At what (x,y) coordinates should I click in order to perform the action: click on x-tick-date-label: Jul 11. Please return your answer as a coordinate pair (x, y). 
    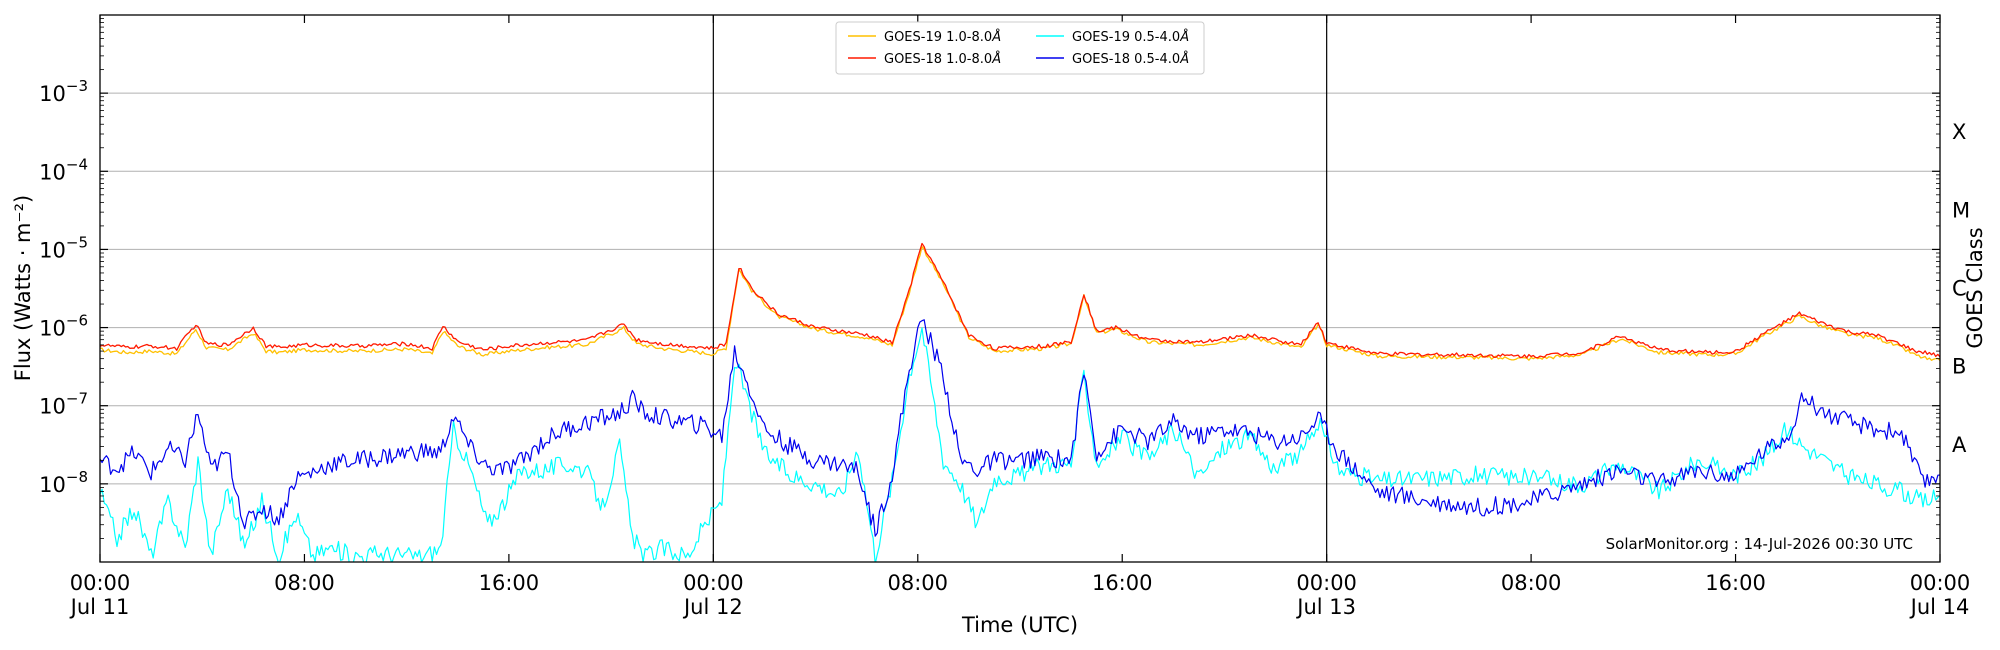
    Looking at the image, I should click on (99, 607).